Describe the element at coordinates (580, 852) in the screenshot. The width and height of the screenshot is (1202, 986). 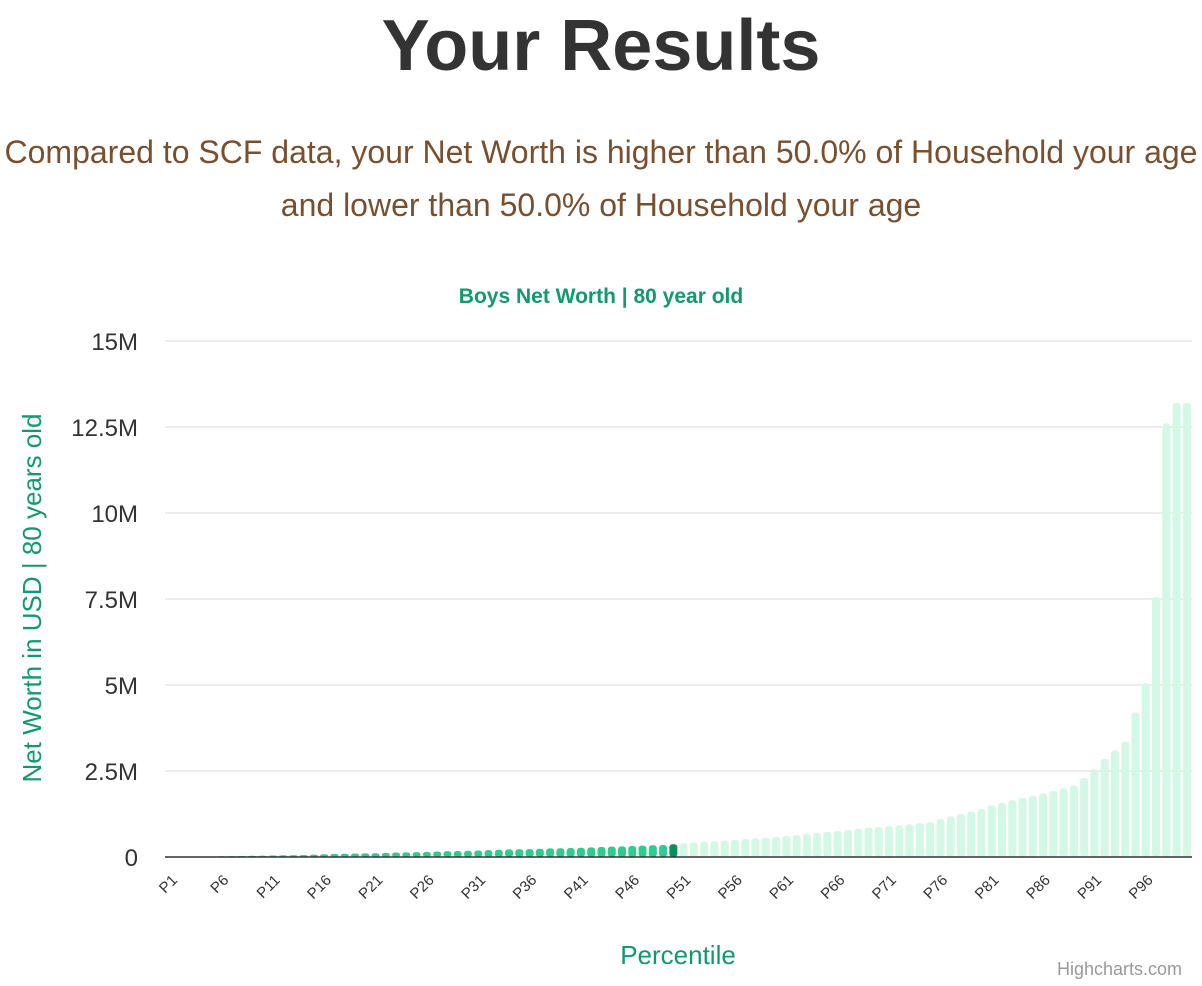
I see `bar-p41` at that location.